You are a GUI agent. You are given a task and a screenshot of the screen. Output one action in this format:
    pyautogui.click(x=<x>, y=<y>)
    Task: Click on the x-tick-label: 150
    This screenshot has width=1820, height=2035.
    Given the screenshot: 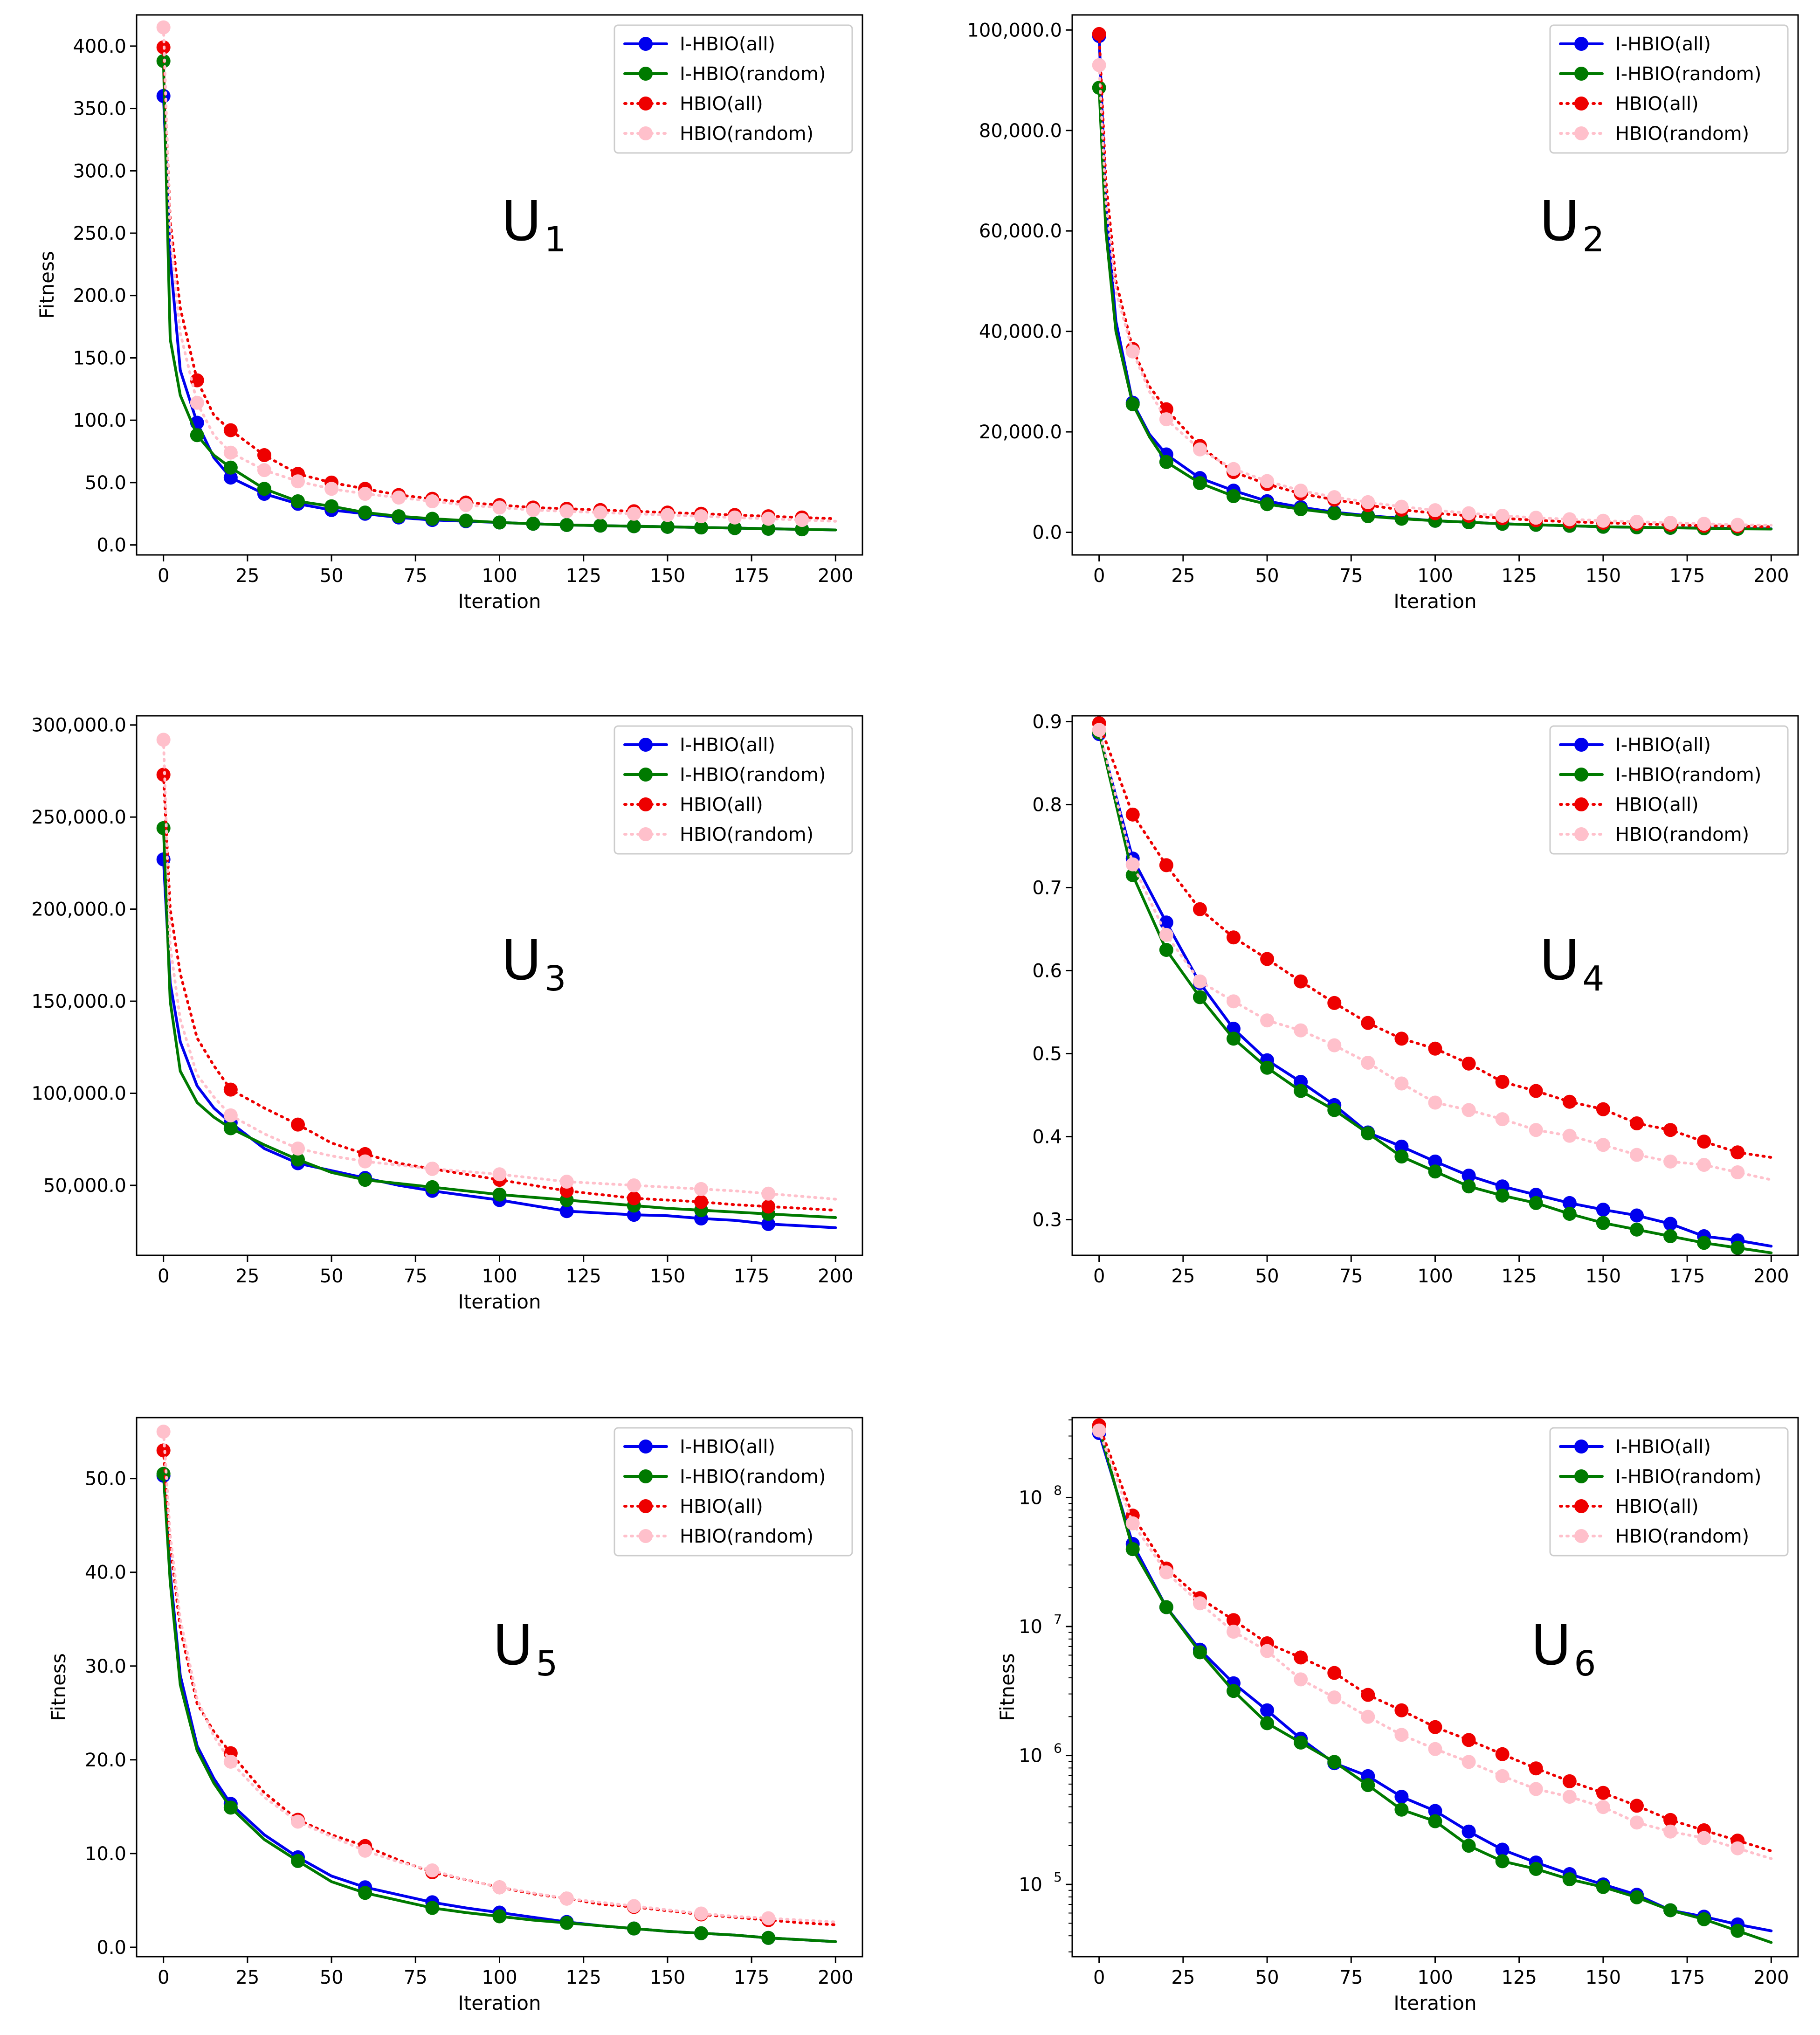 What is the action you would take?
    pyautogui.click(x=1603, y=1977)
    